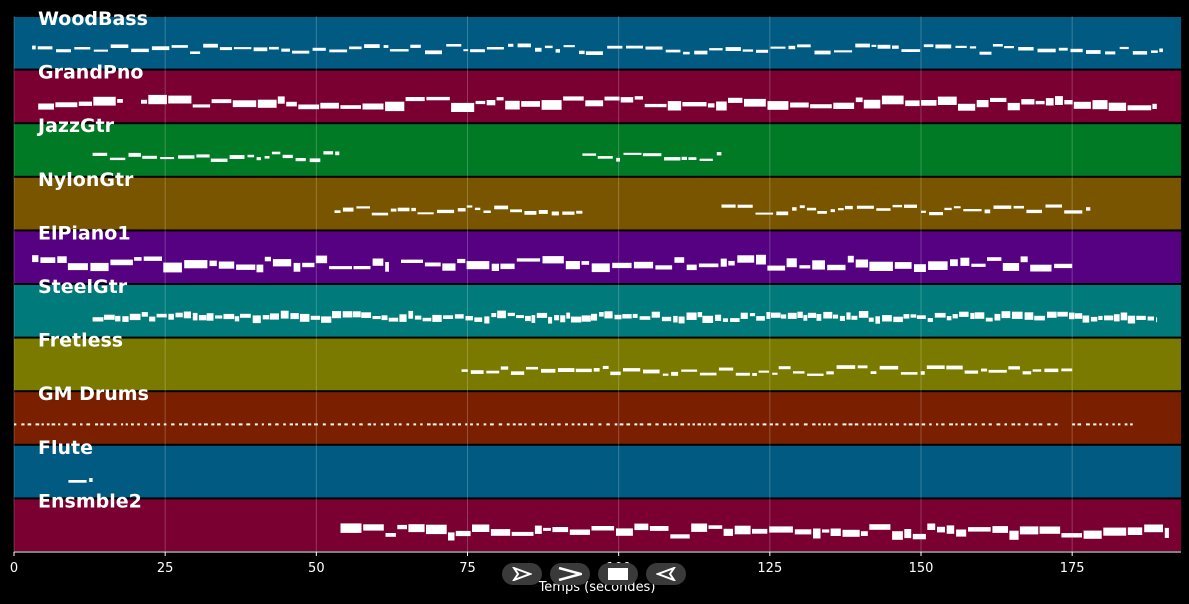 The height and width of the screenshot is (604, 1189). What do you see at coordinates (83, 287) in the screenshot?
I see `lane-label-5: SteelGtr` at bounding box center [83, 287].